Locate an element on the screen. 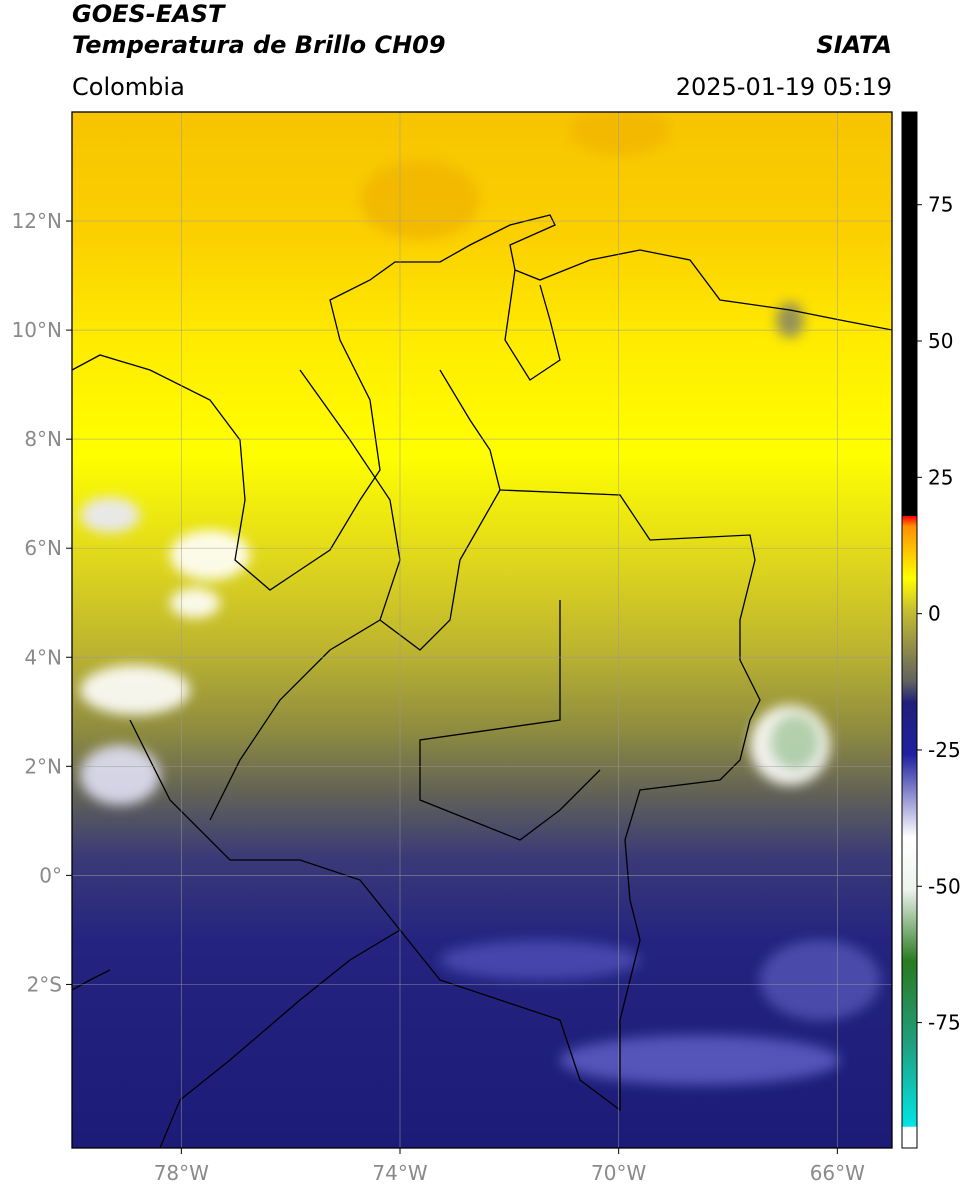  y-tick-label: 12°N is located at coordinates (37, 221).